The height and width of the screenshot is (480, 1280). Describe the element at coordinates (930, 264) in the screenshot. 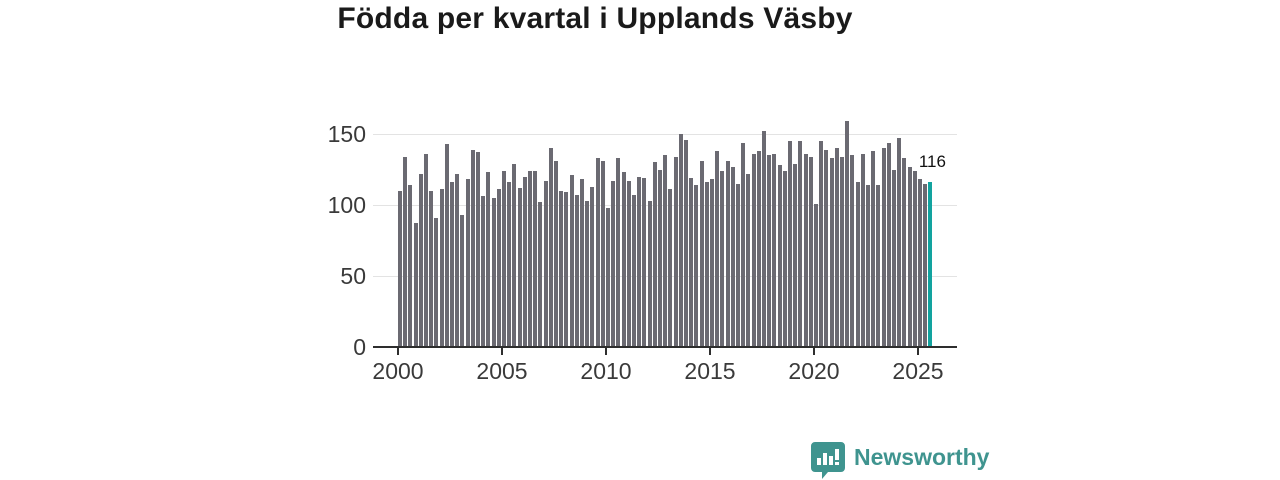

I see `bar-highlighted-latest` at that location.